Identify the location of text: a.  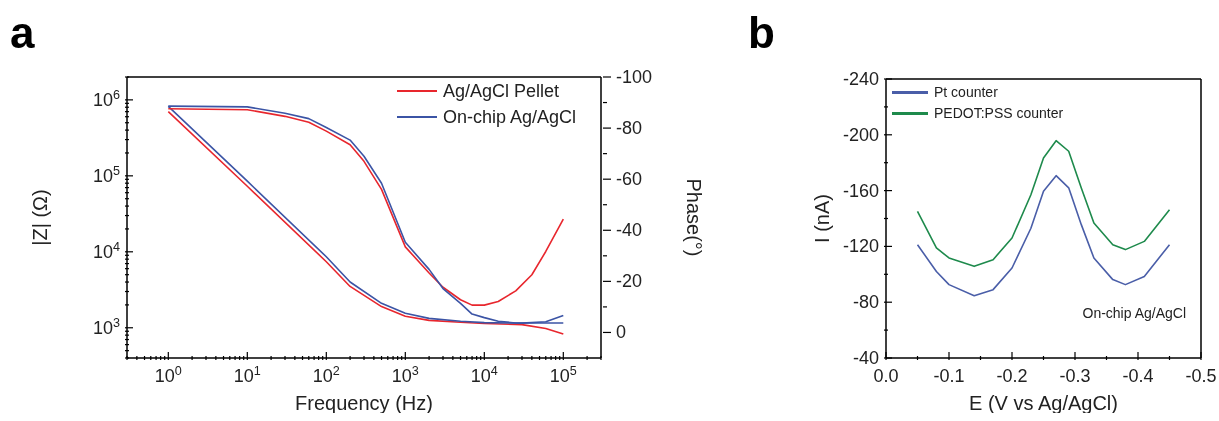
(22, 33).